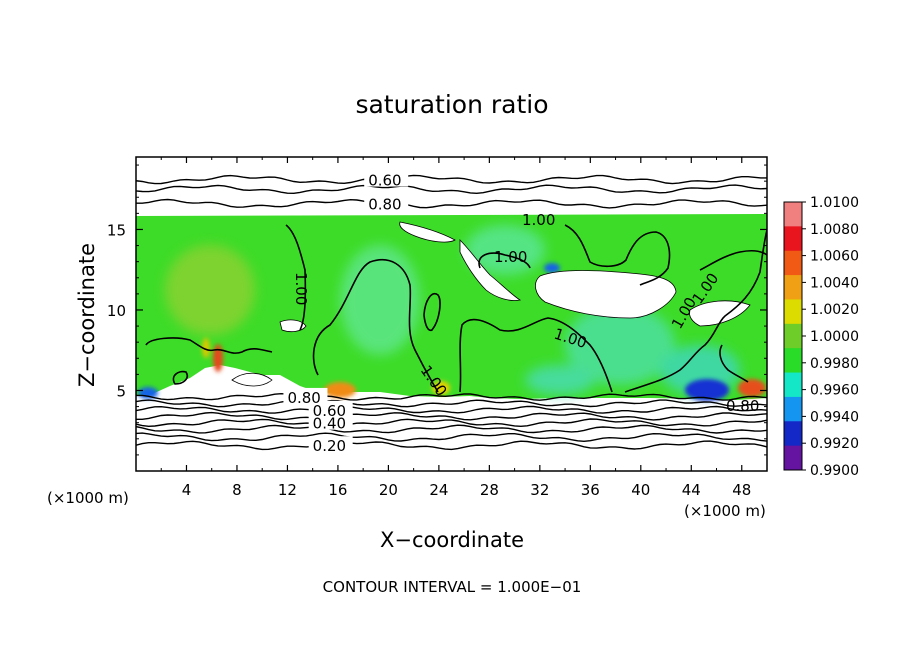 This screenshot has width=904, height=654. What do you see at coordinates (834, 471) in the screenshot?
I see `colorbar-label: 0.9900` at bounding box center [834, 471].